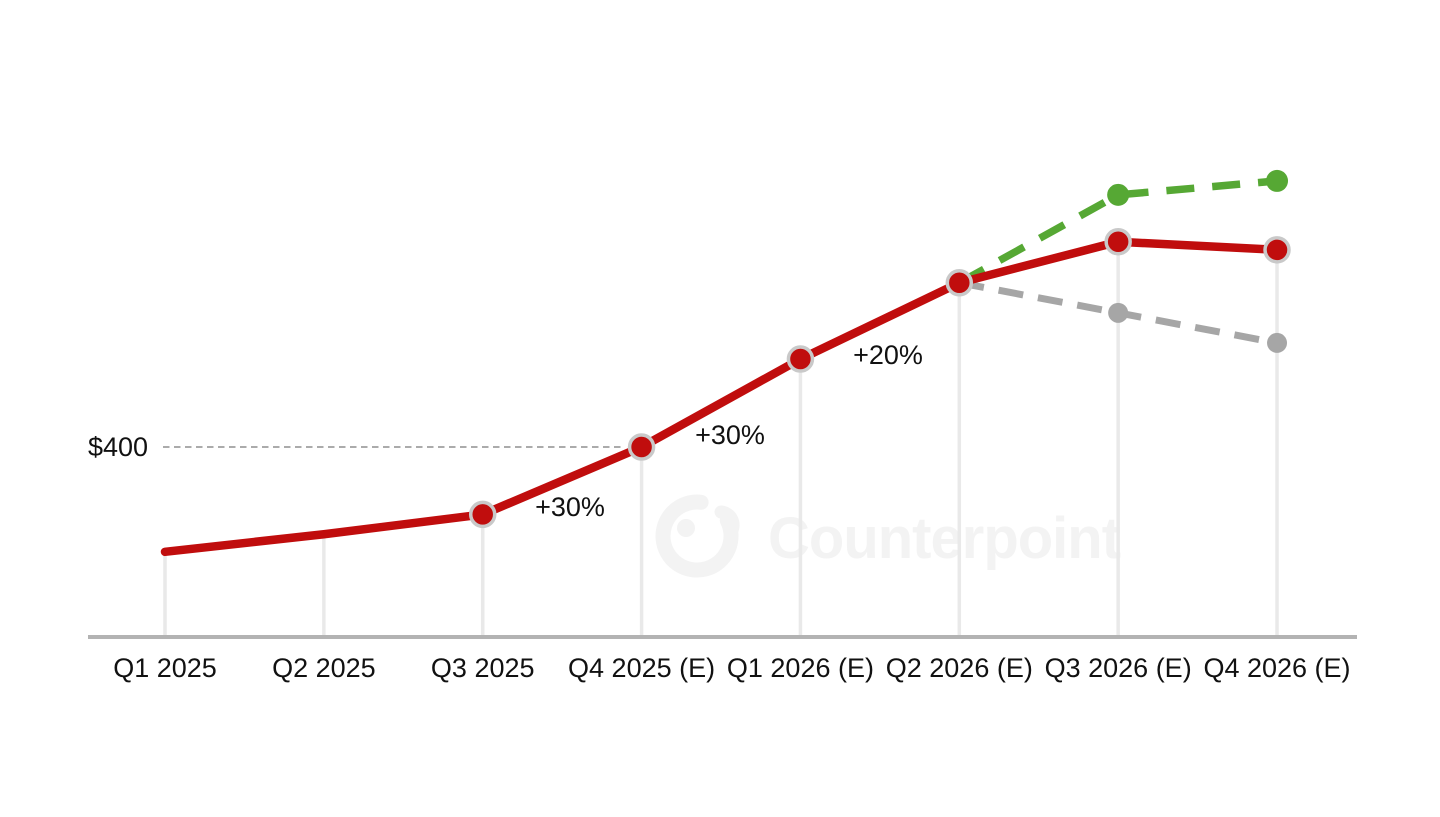 This screenshot has width=1440, height=817. Describe the element at coordinates (641, 668) in the screenshot. I see `x-axis-label: Q4 2025 (E)` at that location.